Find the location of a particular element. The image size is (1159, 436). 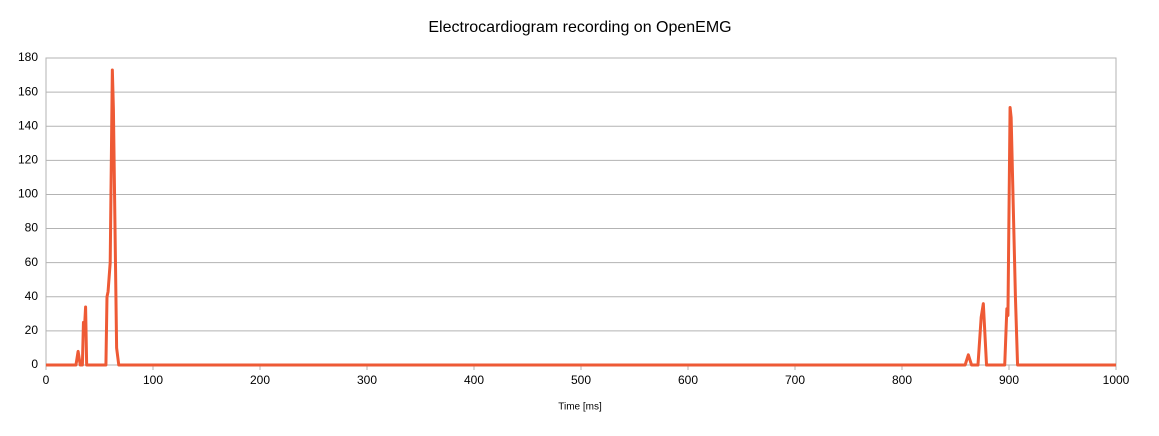

y-tick-label: 140 is located at coordinates (28, 125).